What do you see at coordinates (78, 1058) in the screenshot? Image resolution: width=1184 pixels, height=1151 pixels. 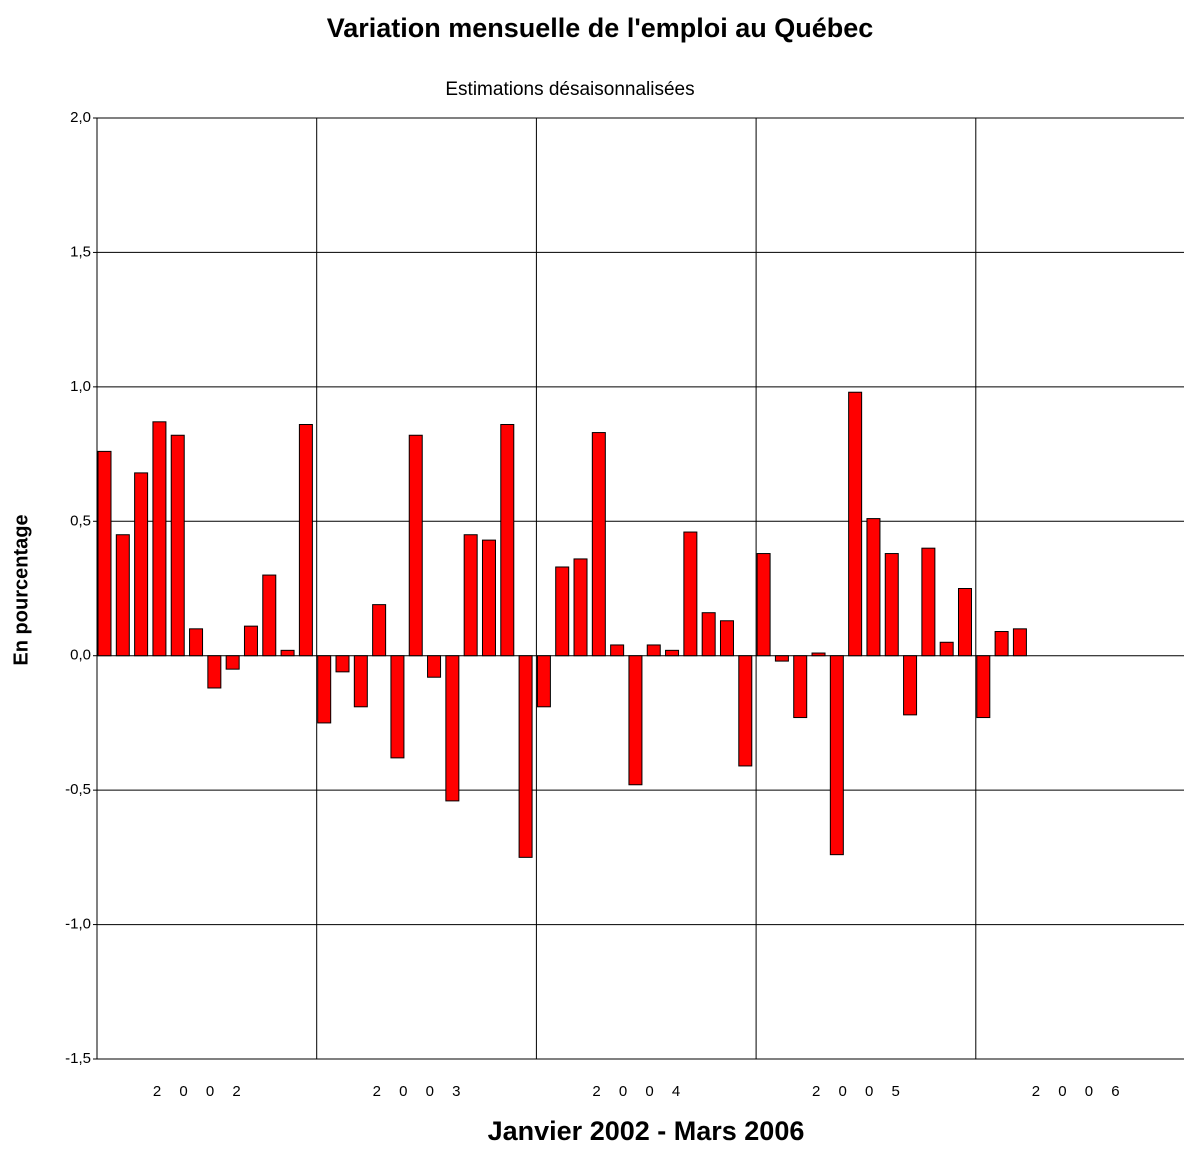 I see `y-tick-label: -1,5` at bounding box center [78, 1058].